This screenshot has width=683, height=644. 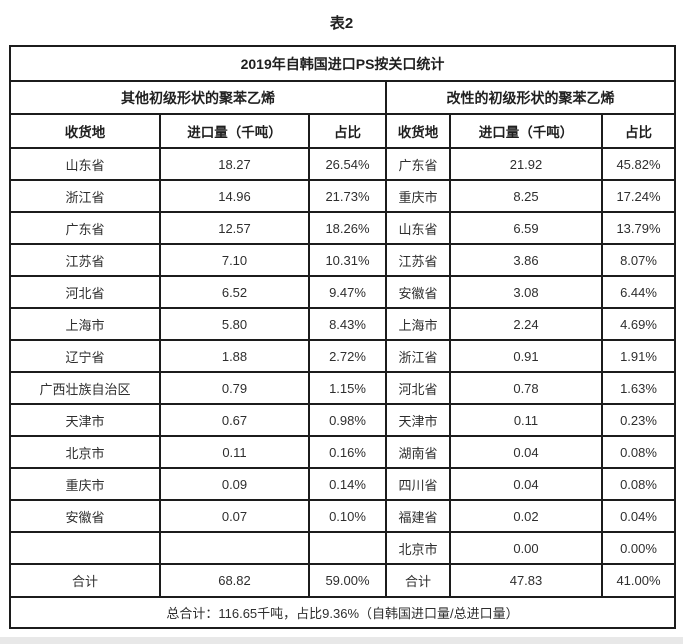 I want to click on column-header-pct-right: 占比, so click(x=638, y=131).